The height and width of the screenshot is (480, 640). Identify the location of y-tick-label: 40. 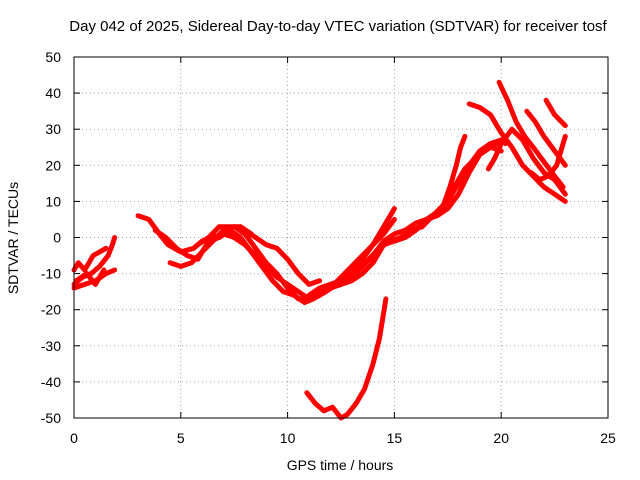
(53, 93).